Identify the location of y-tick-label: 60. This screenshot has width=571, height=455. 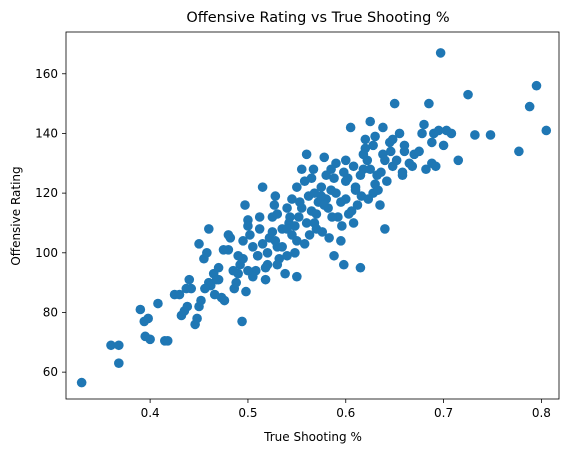
(50, 372).